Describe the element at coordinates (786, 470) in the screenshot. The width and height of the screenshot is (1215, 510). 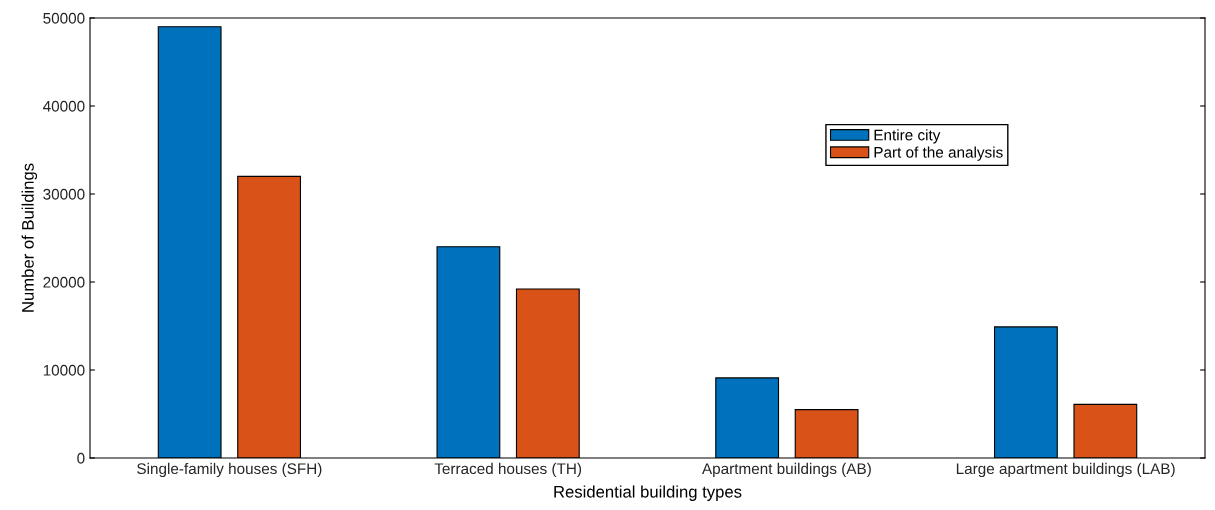
I see `x-tick-label: Apartment buildings (AB)` at that location.